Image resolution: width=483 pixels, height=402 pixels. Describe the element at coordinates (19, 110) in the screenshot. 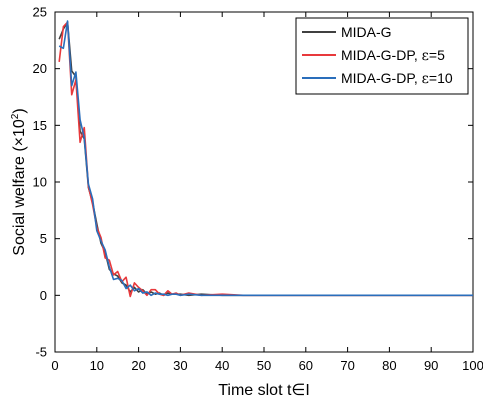

I see `y-axis-label-close: )` at that location.